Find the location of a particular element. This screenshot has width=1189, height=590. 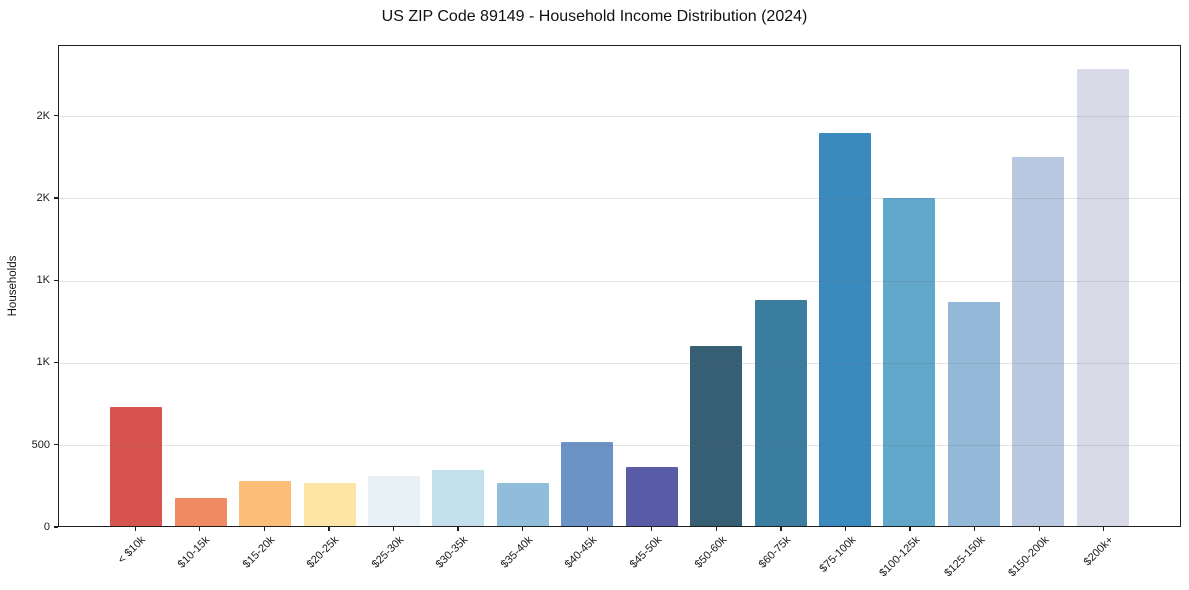

bar-$100-125k is located at coordinates (909, 362).